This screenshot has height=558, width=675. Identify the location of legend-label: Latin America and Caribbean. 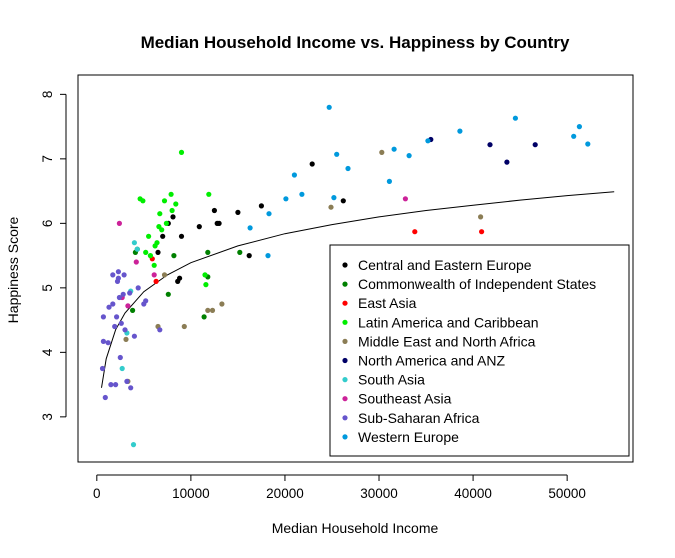
(448, 322).